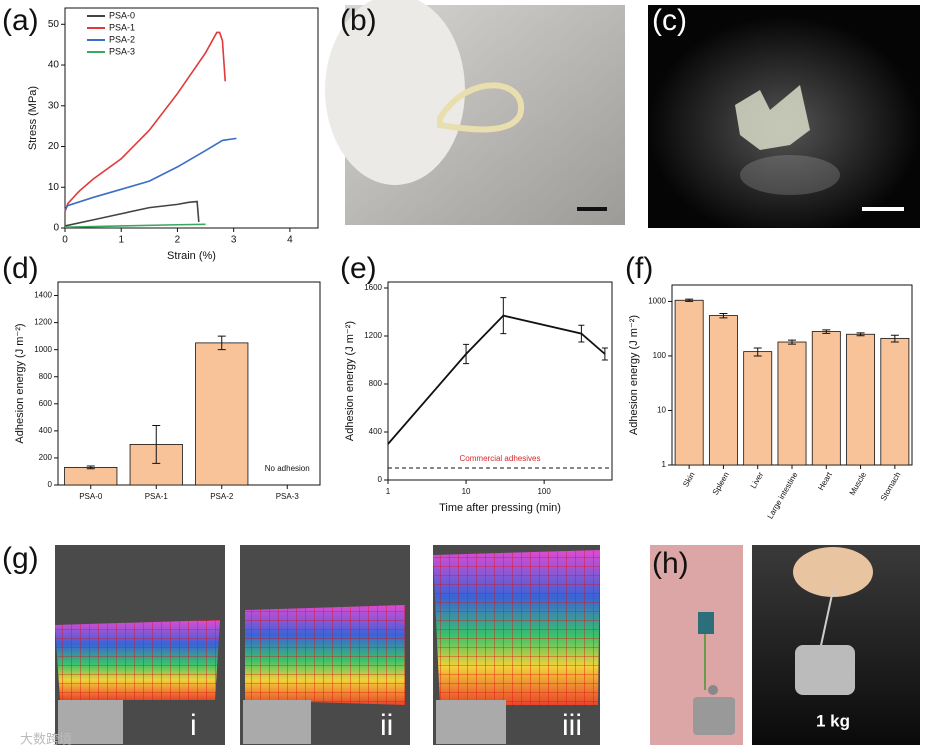  I want to click on panel-label: (c), so click(669, 20).